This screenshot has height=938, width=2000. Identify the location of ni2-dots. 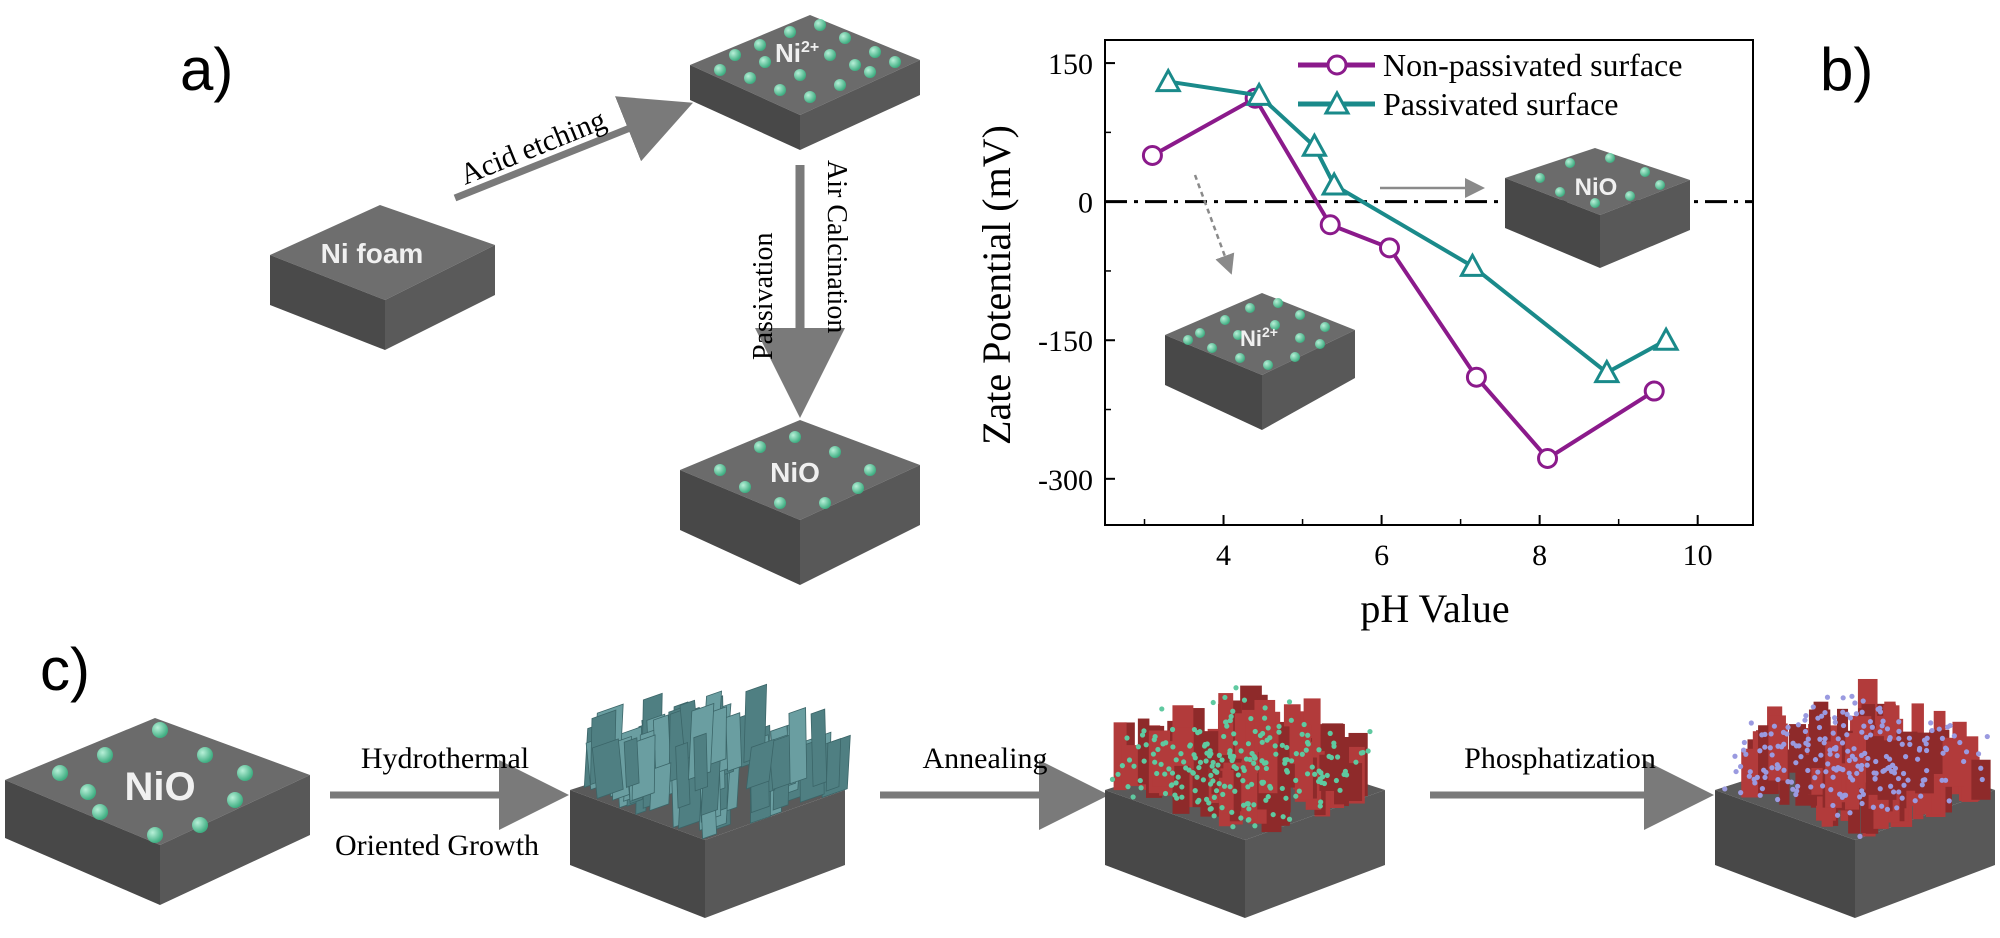
(807, 61).